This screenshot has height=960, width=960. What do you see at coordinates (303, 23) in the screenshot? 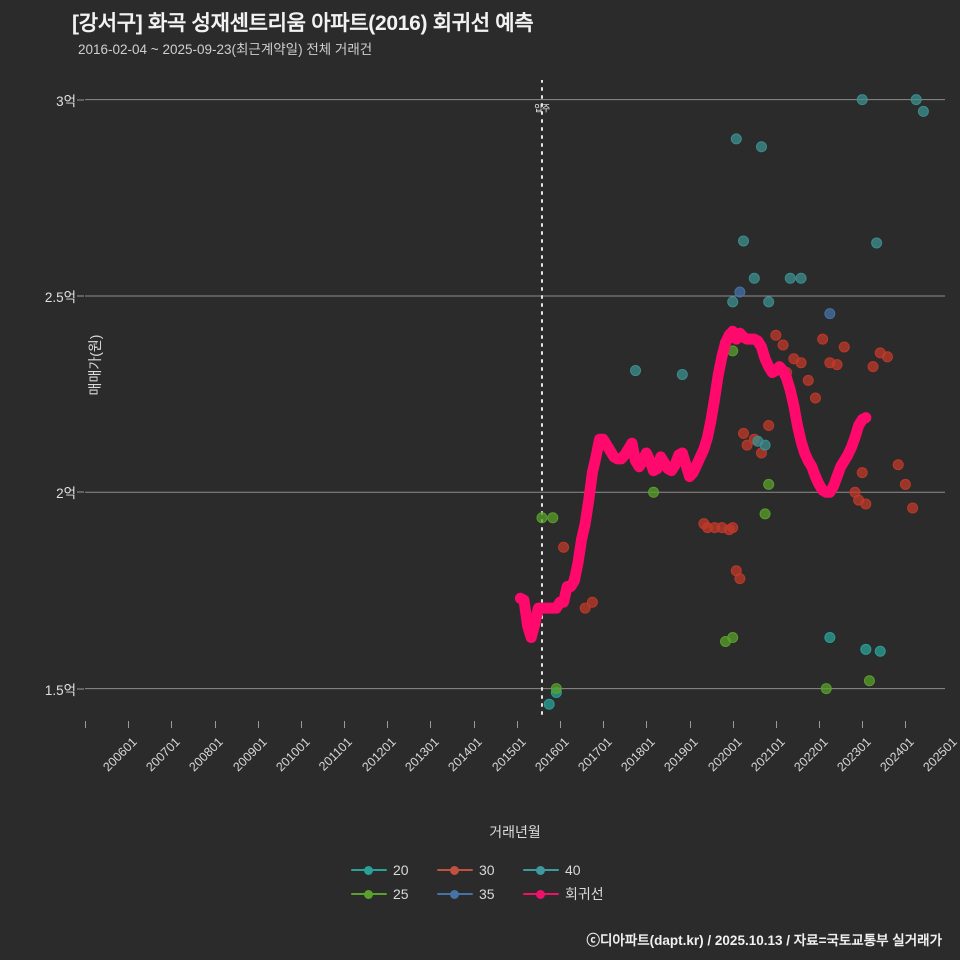
I see `page-title: [강서구] 화곡 성재센트리움 아파트(2016) 회귀선 예측` at bounding box center [303, 23].